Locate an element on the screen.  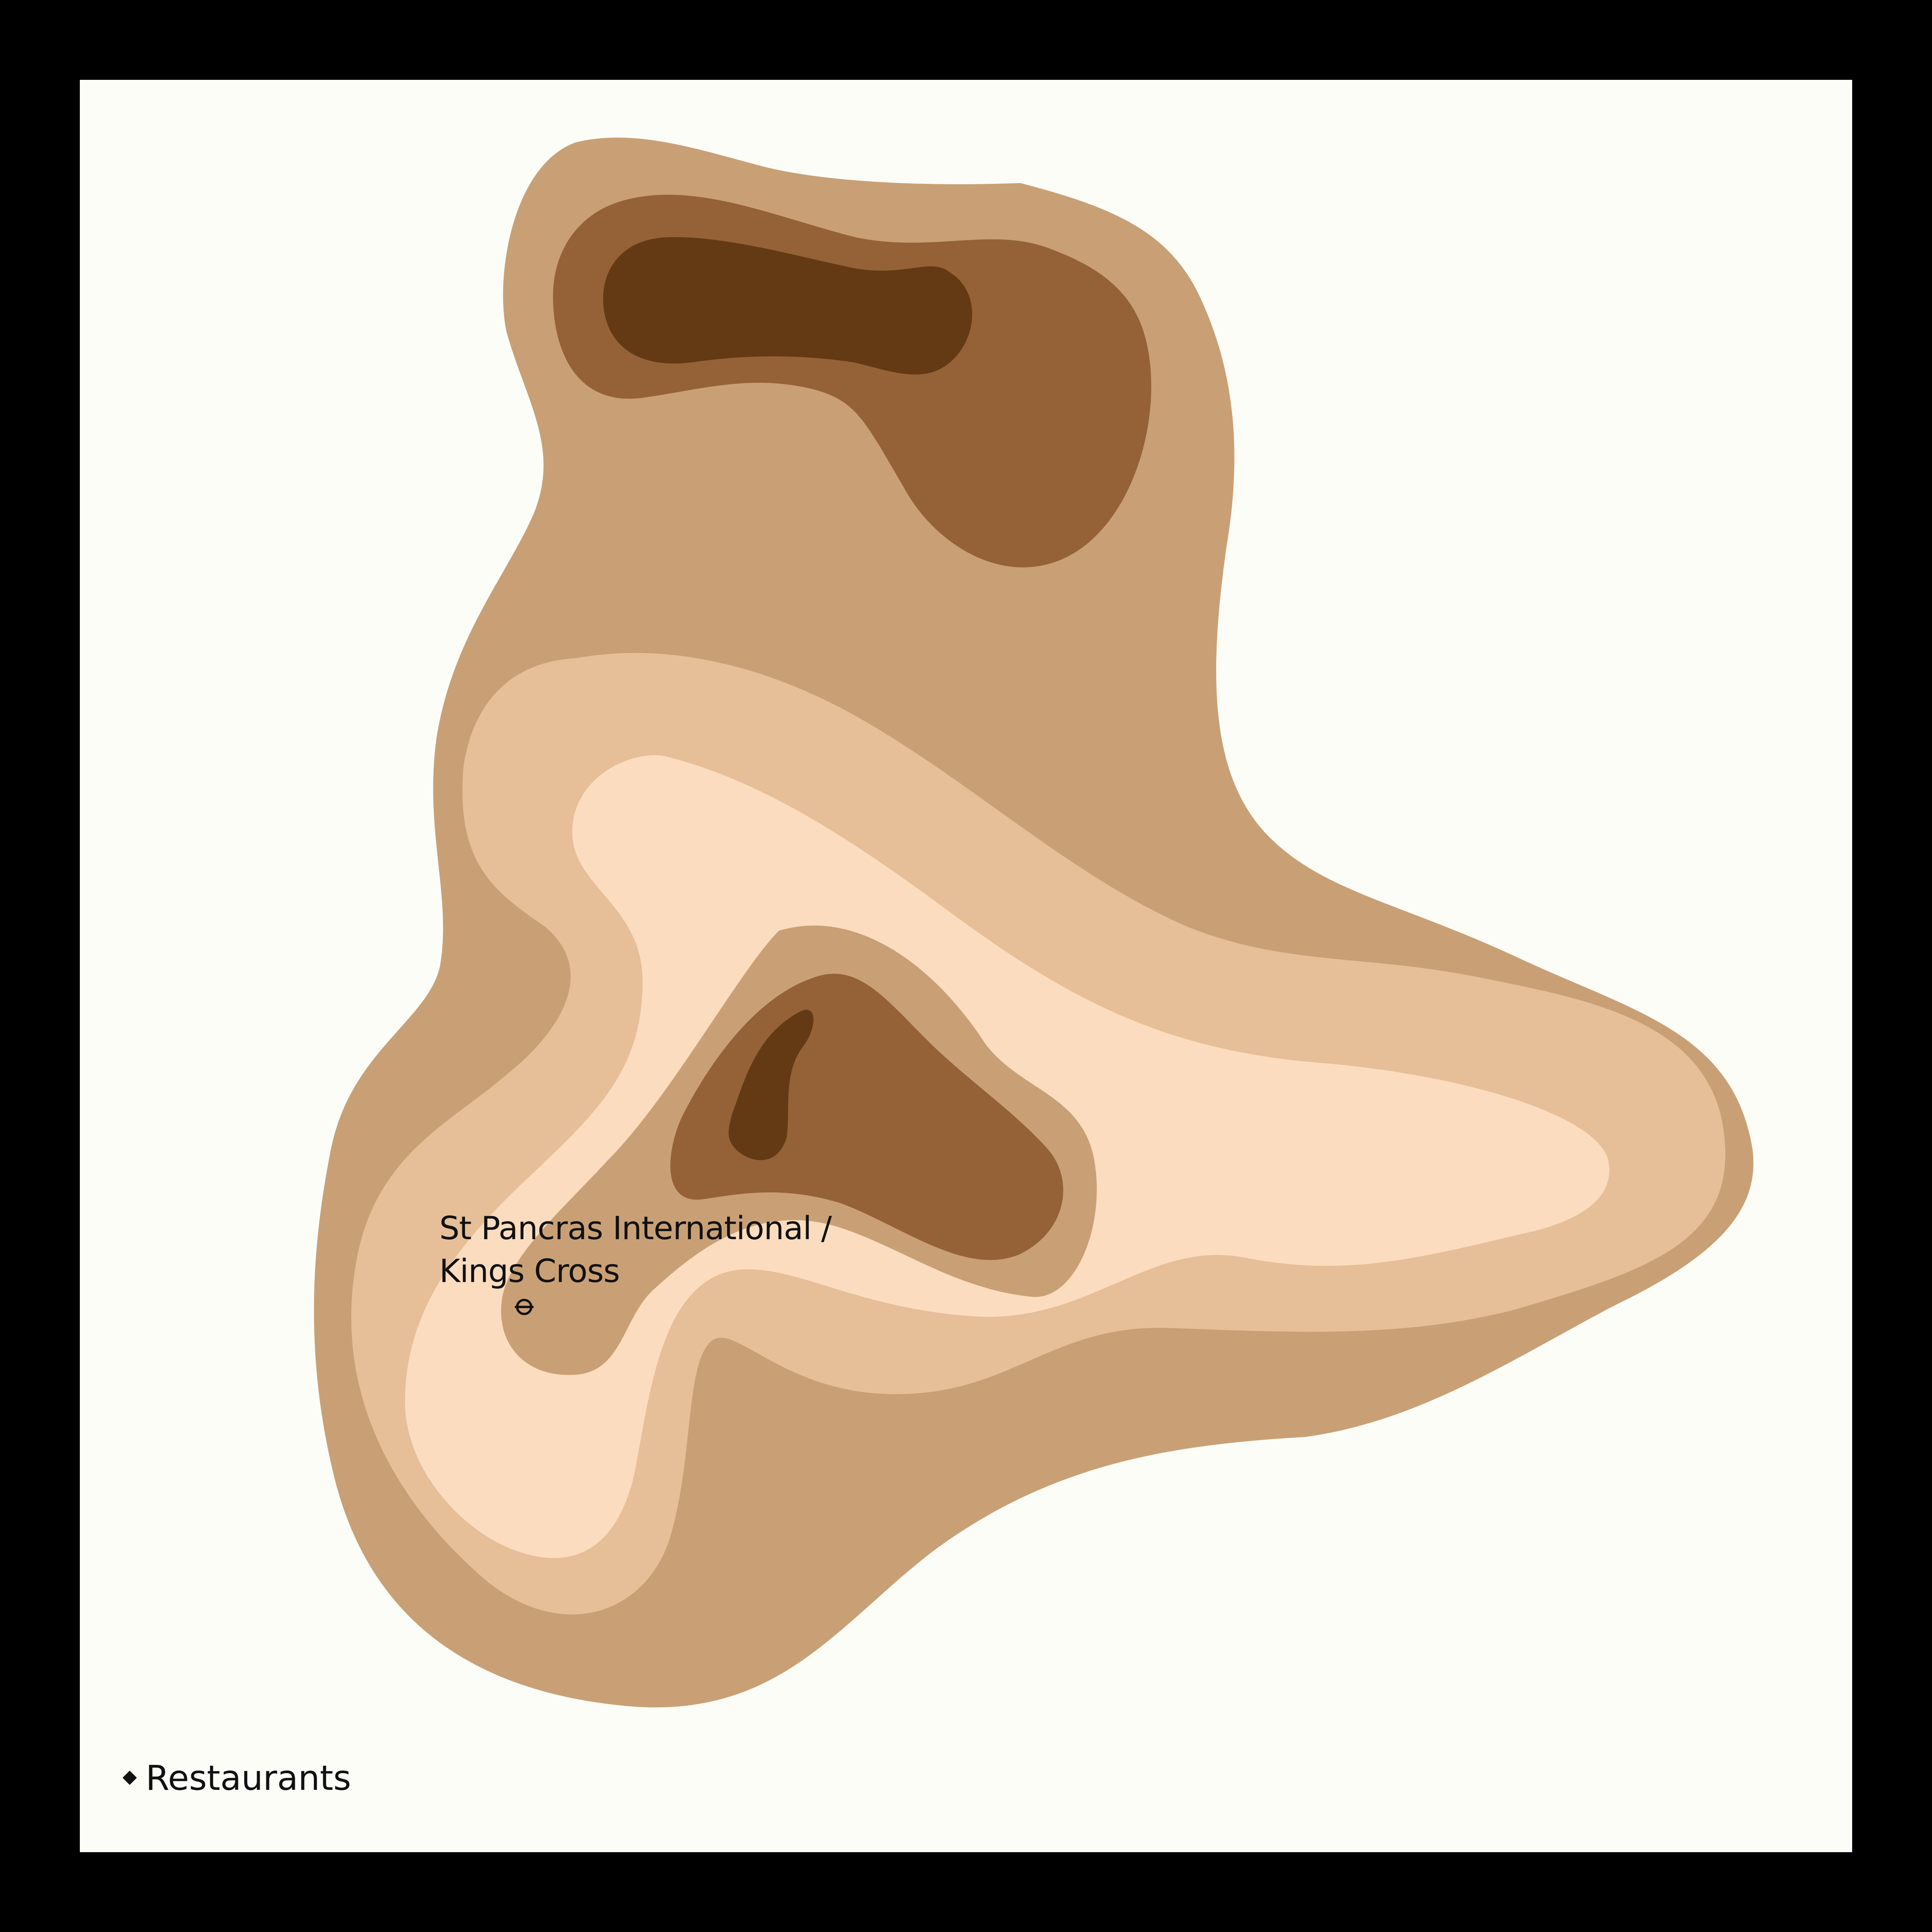
map-legend: Restaurants is located at coordinates (236, 1777).